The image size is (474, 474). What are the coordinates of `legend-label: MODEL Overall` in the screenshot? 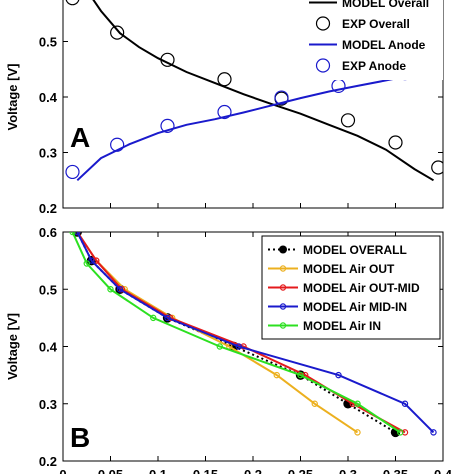 It's located at (385, 5).